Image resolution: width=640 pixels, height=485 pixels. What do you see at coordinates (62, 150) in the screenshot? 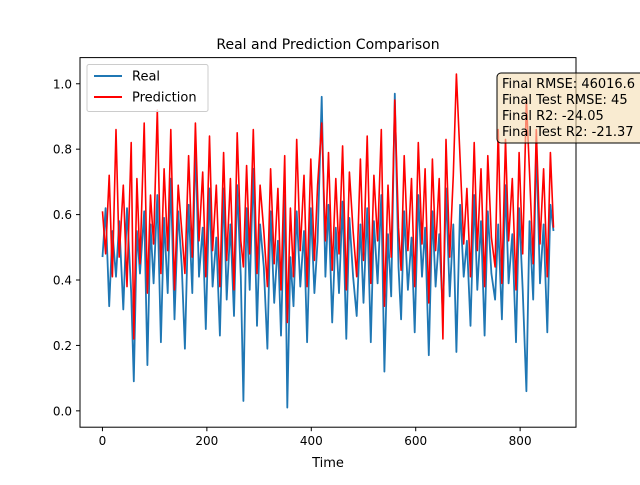
I see `y-tick-label: 0.8` at bounding box center [62, 150].